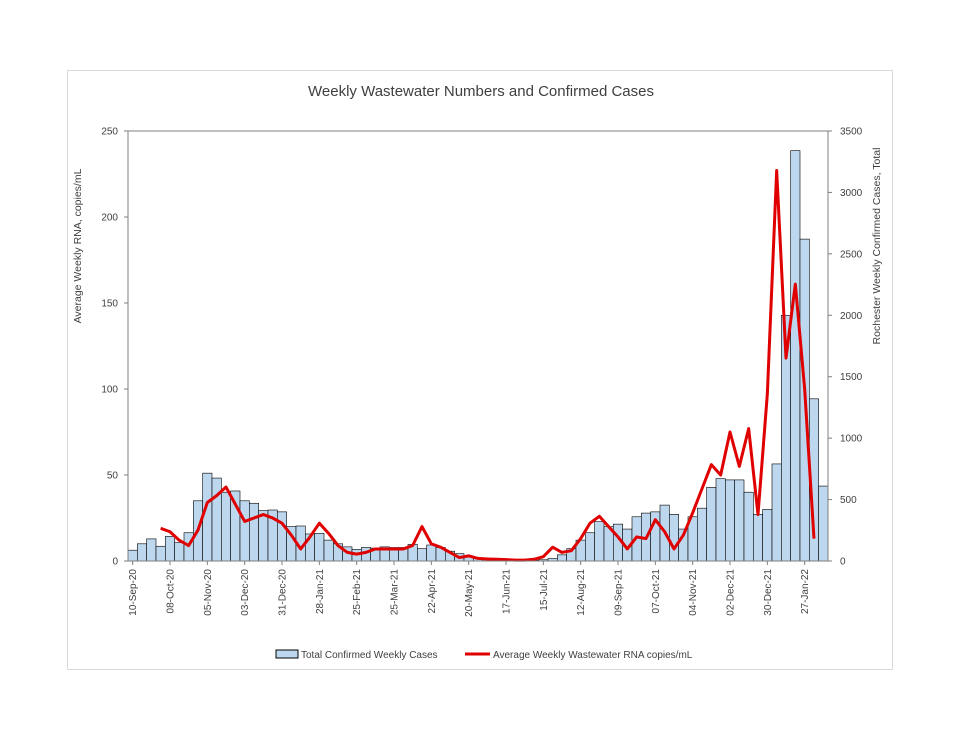 This screenshot has width=960, height=742. I want to click on y-tick-label: 100, so click(109, 390).